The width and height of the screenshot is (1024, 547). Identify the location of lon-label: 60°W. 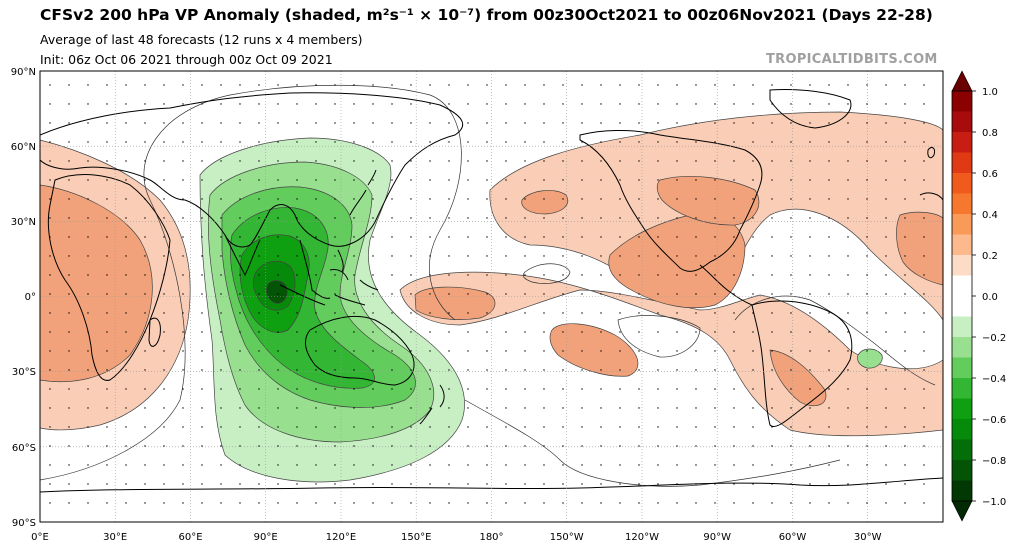
(793, 537).